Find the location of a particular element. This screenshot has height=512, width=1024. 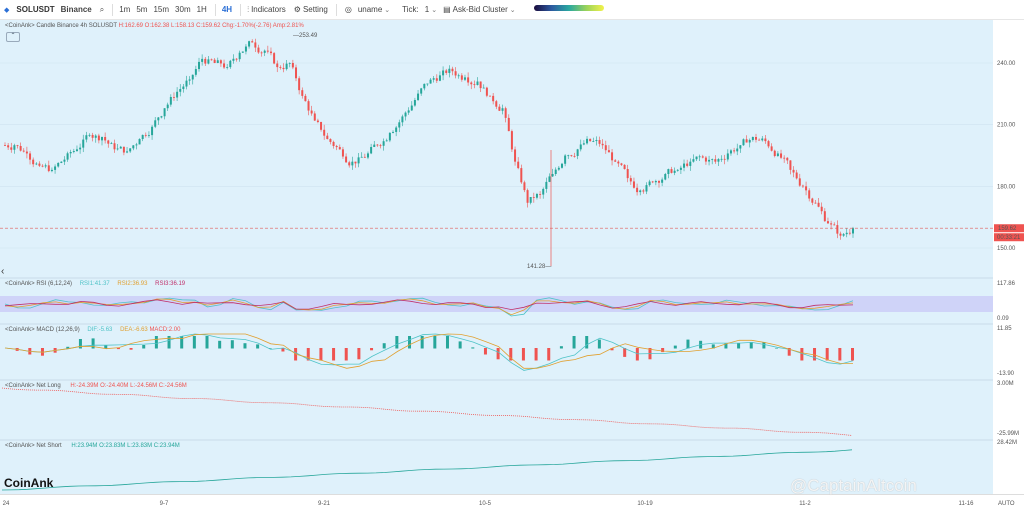

timeframe-30m: 30m is located at coordinates (183, 9).